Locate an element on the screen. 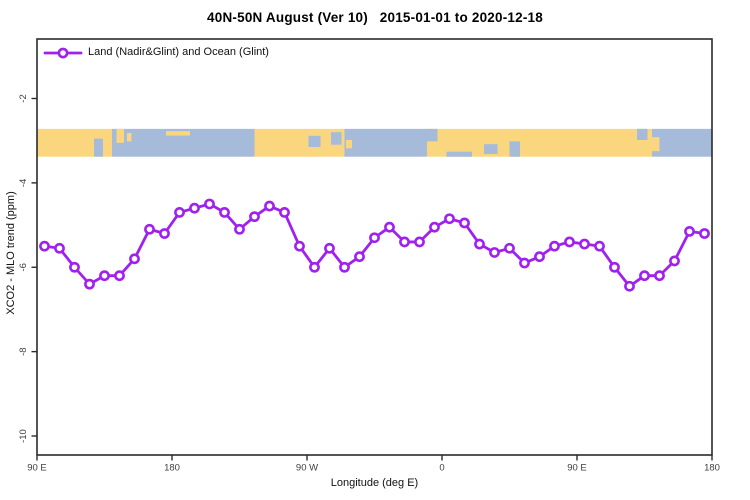  legend-sample-marker is located at coordinates (63, 53).